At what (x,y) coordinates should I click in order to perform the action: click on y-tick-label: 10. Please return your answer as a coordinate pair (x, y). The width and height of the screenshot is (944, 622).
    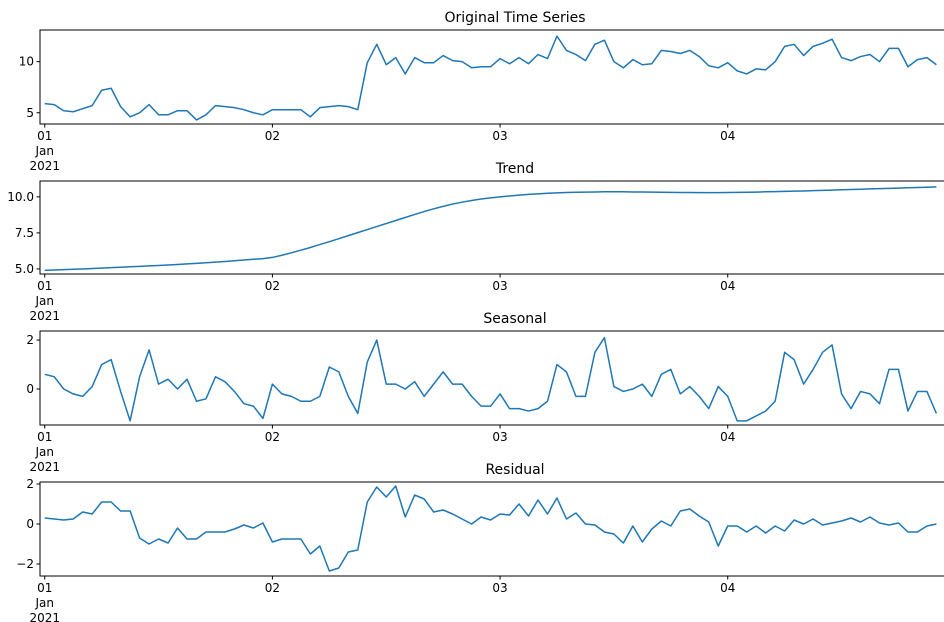
    Looking at the image, I should click on (26, 62).